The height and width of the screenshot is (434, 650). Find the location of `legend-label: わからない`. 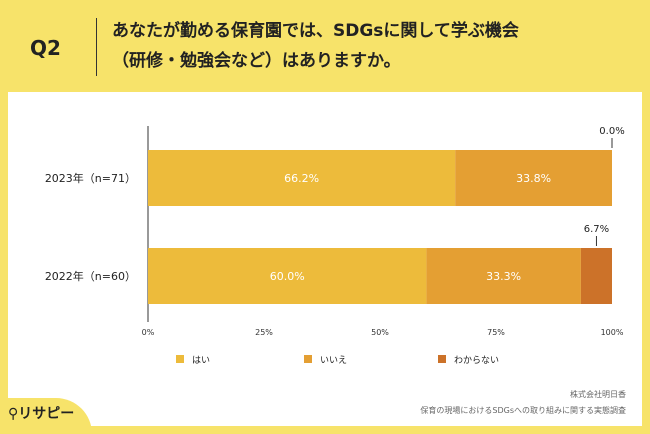

legend-label: わからない is located at coordinates (476, 360).